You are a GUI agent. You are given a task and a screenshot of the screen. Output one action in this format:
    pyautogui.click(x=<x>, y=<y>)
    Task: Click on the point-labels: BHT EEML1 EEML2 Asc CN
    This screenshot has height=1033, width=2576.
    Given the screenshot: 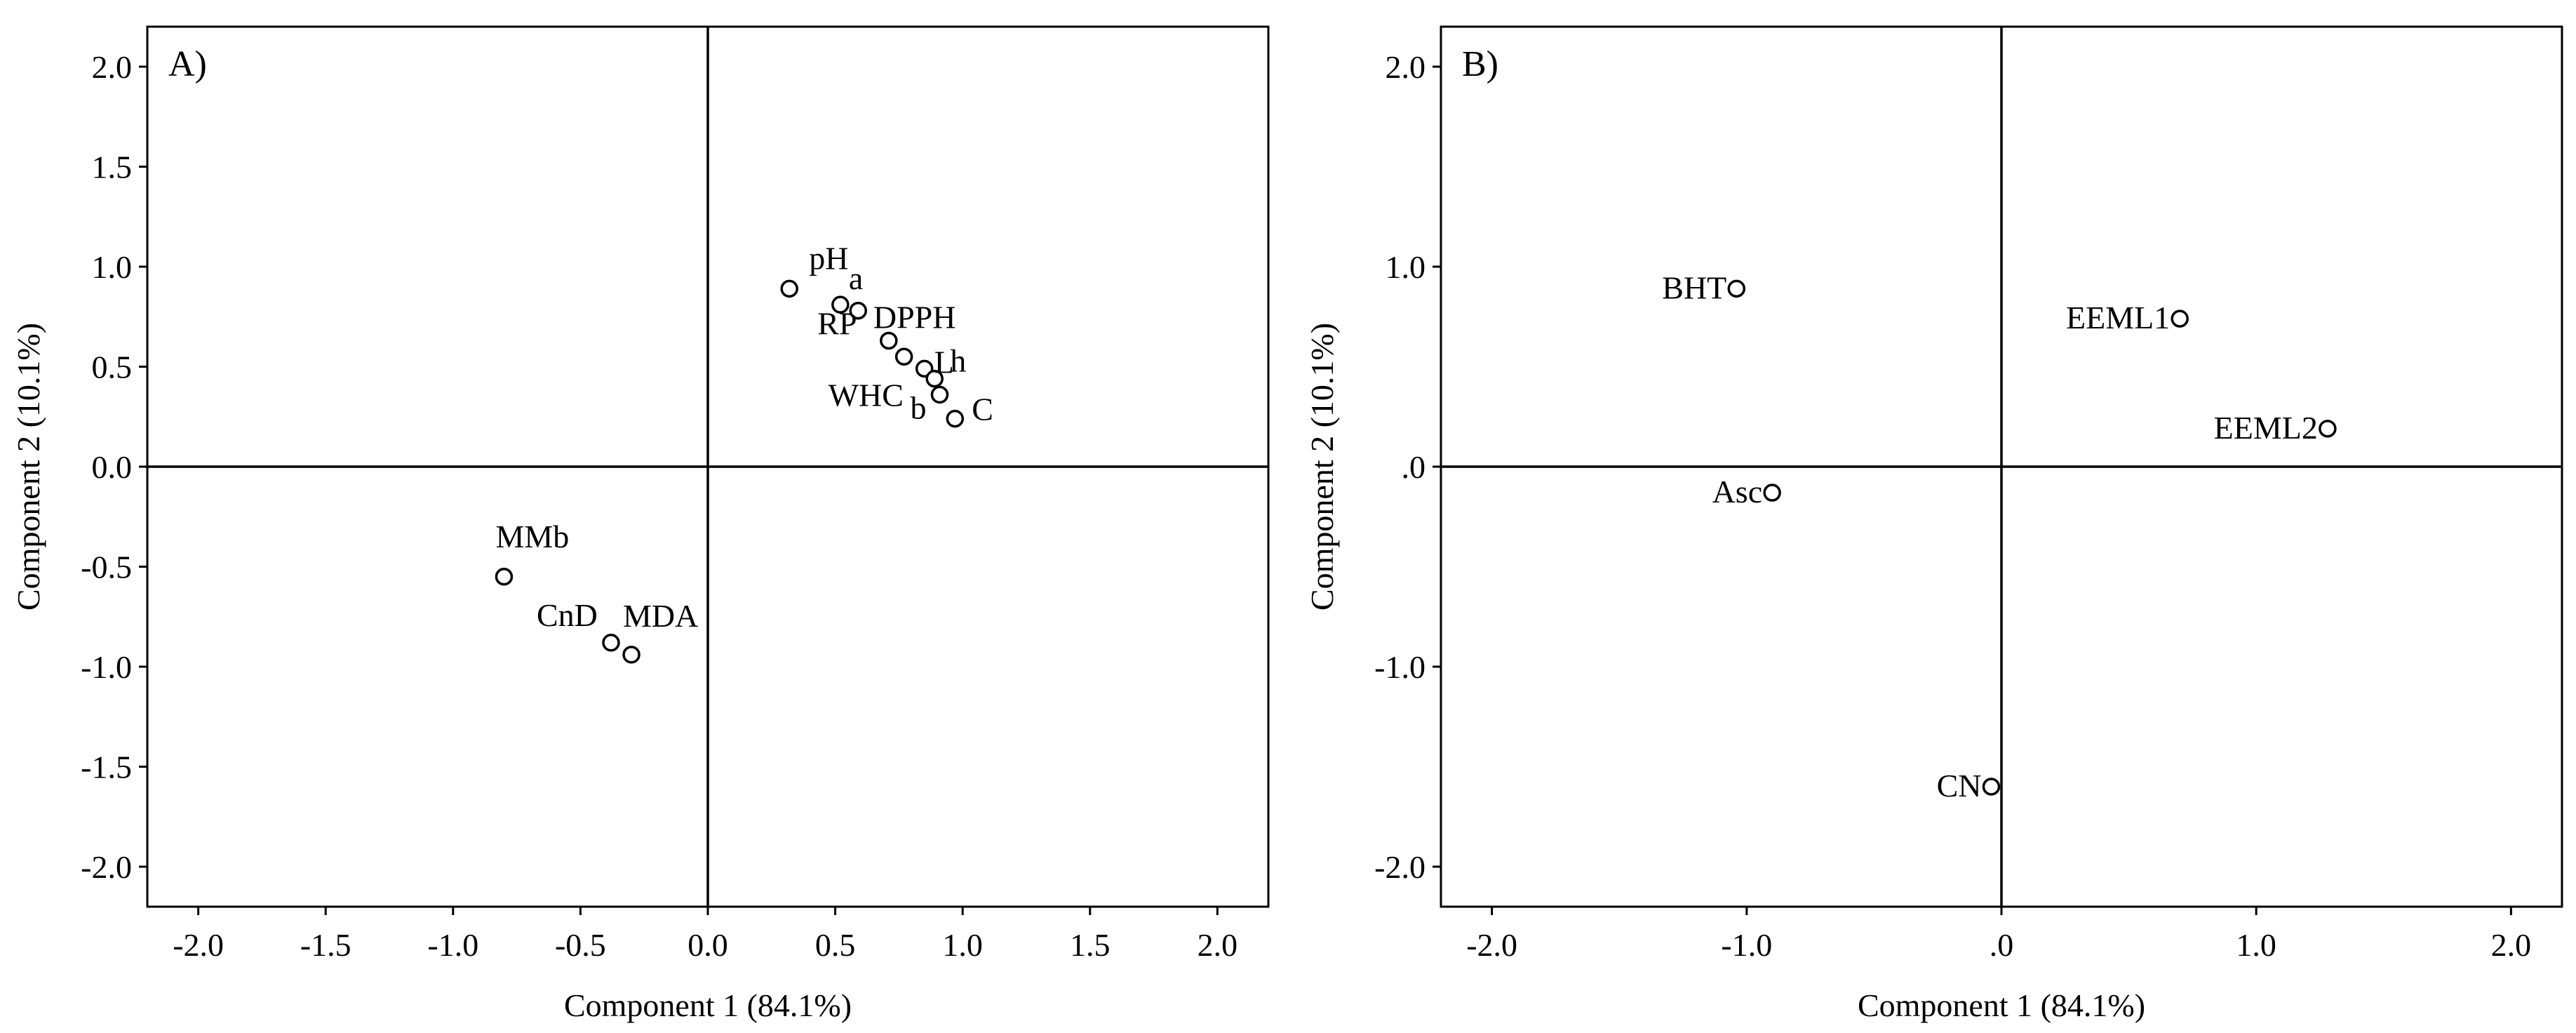 What is the action you would take?
    pyautogui.click(x=1990, y=536)
    